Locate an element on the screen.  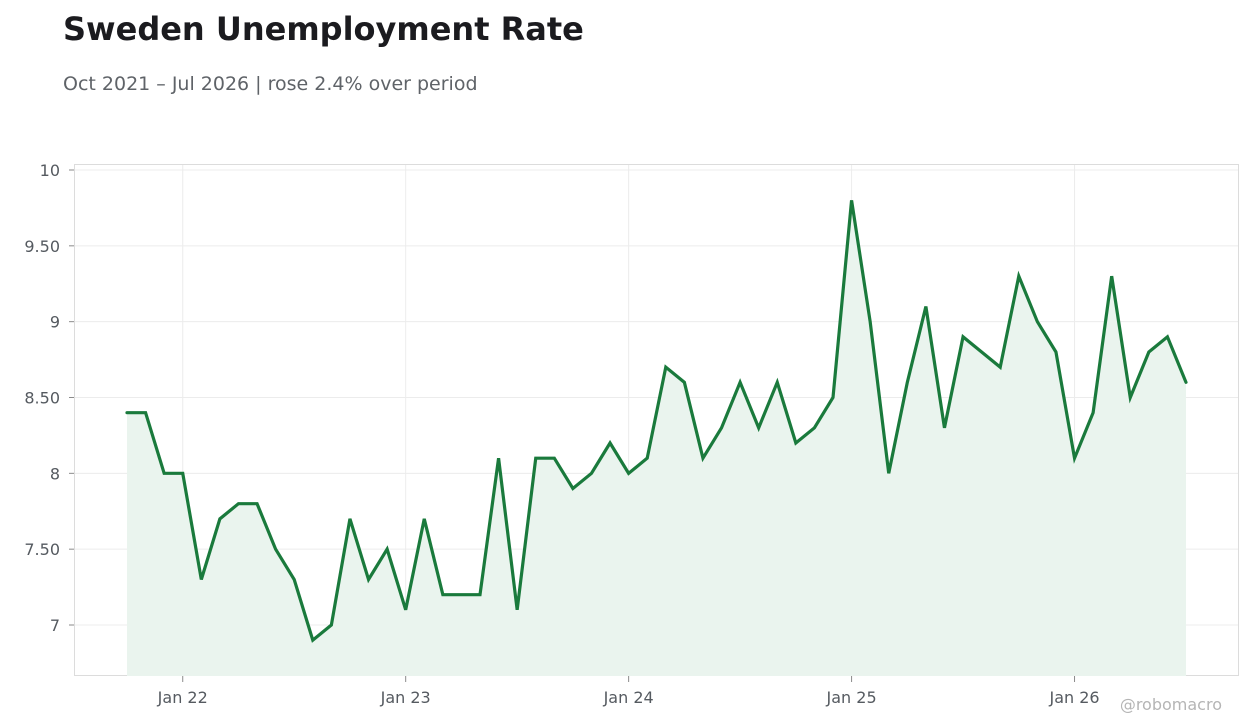
y-tick-label: 10 is located at coordinates (50, 170).